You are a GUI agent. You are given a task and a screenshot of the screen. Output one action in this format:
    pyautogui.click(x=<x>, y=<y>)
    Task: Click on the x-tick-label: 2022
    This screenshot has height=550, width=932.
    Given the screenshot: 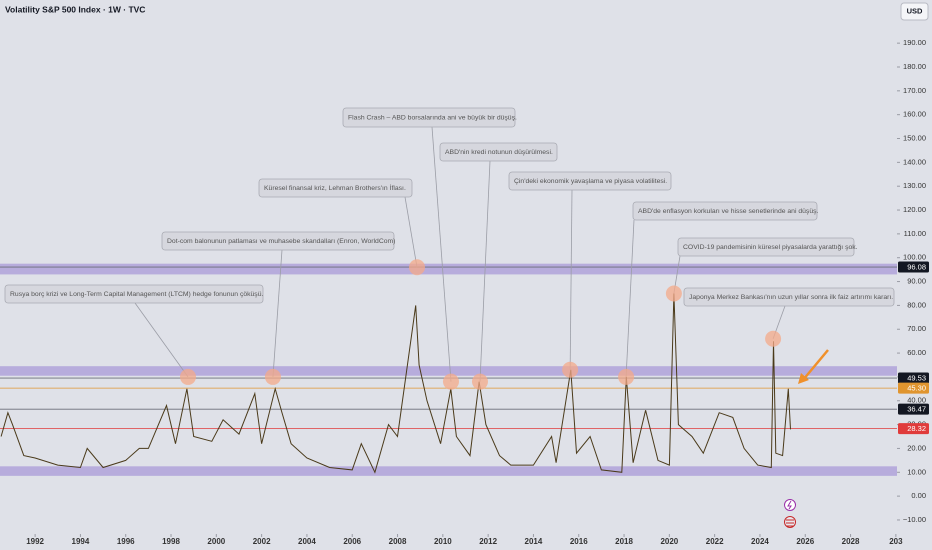 What is the action you would take?
    pyautogui.click(x=715, y=541)
    